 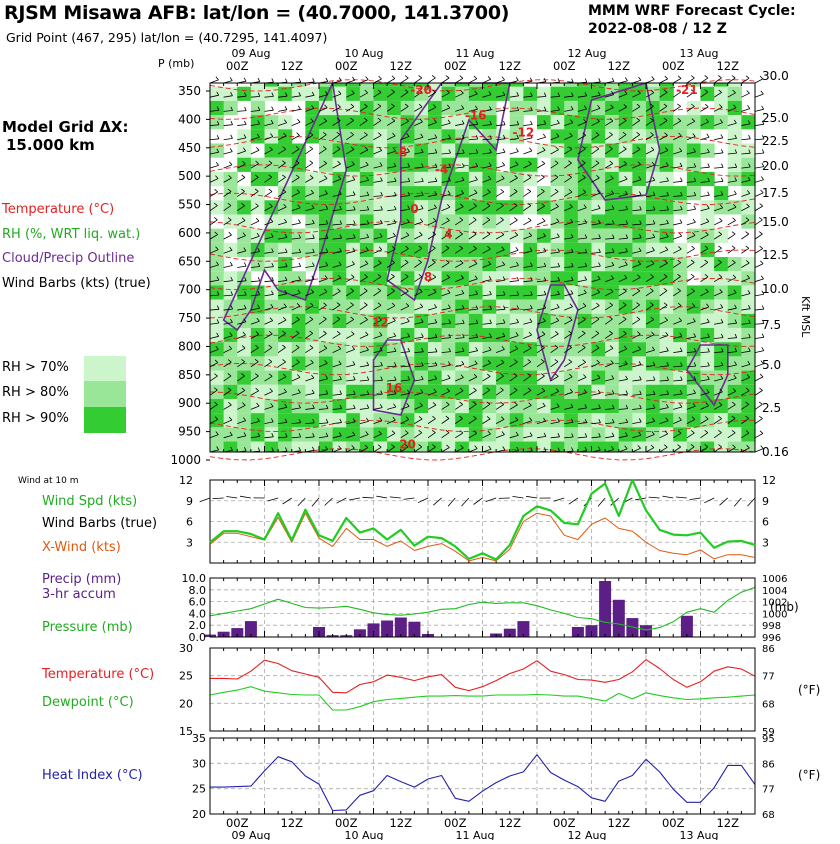 What do you see at coordinates (768, 815) in the screenshot?
I see `heat-ytick-f-68: 68` at bounding box center [768, 815].